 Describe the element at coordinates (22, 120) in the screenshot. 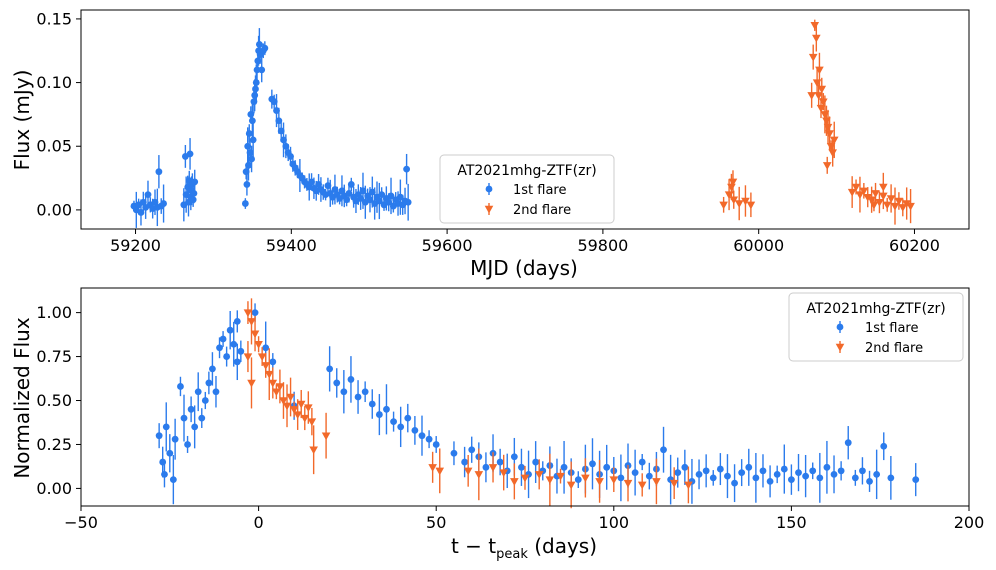

I see `top-y-axis-label: Flux (mJy)` at that location.